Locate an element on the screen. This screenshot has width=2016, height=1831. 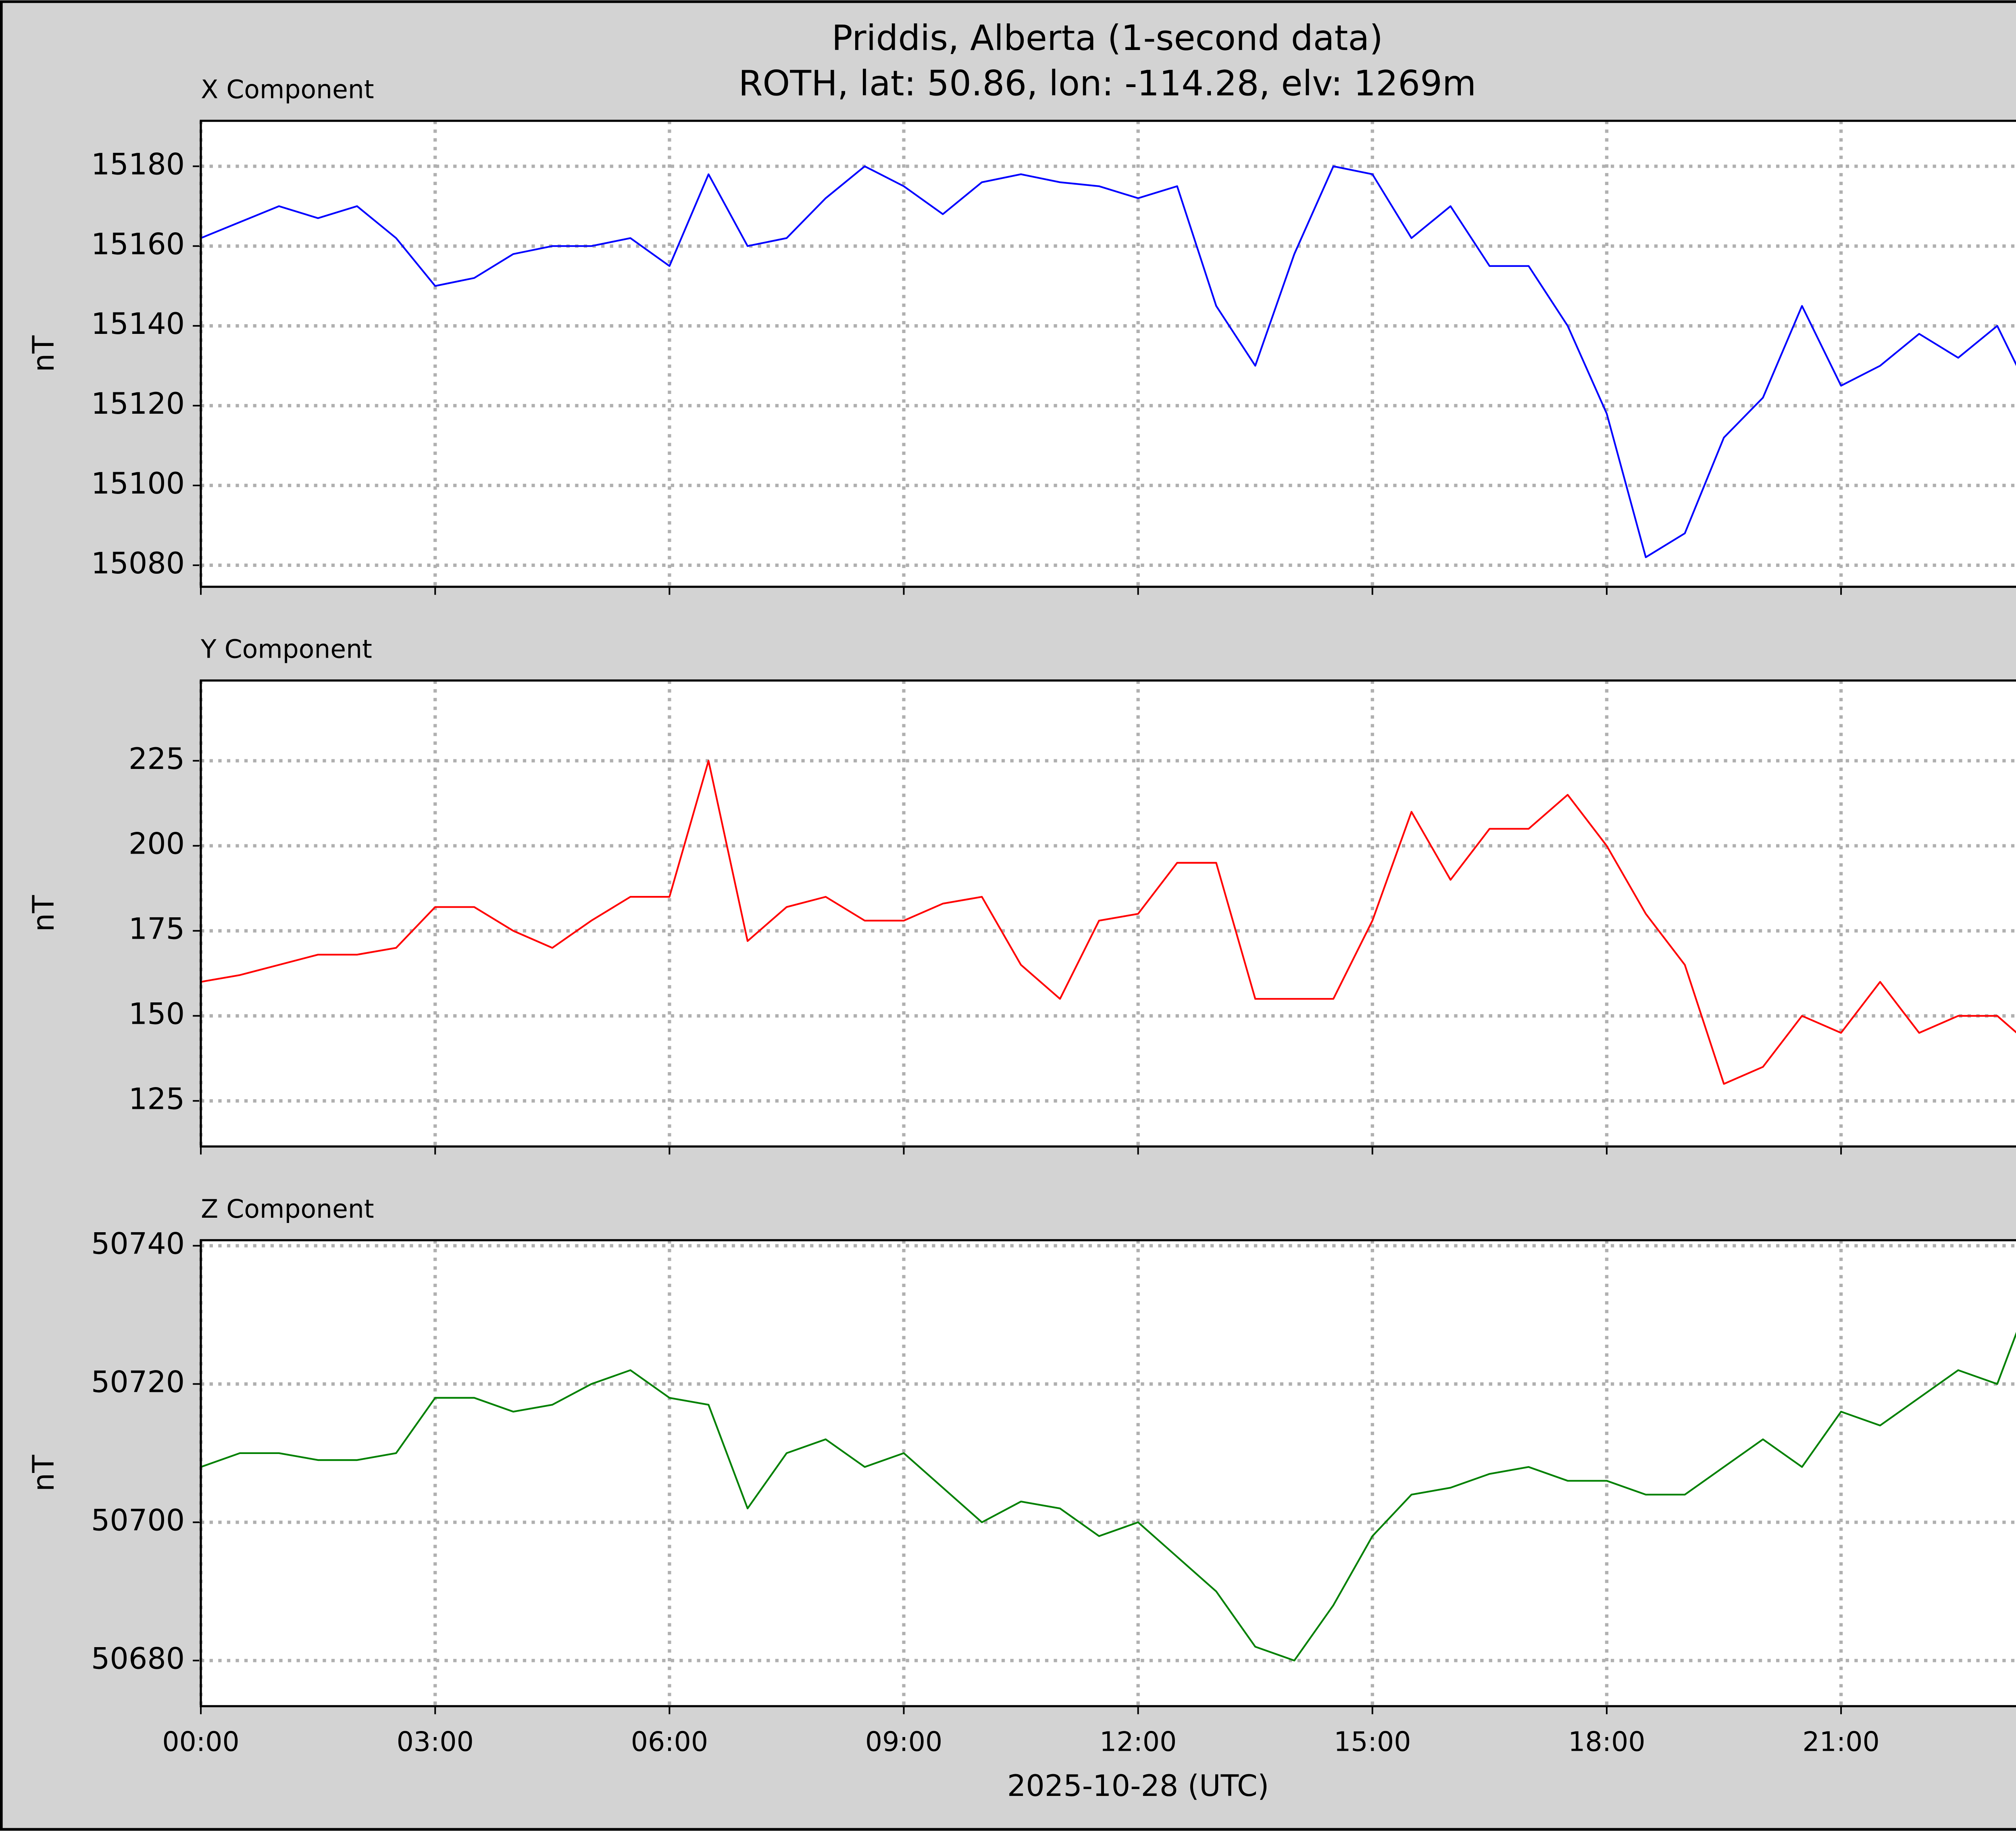
panel-title: Z Component is located at coordinates (287, 1209).